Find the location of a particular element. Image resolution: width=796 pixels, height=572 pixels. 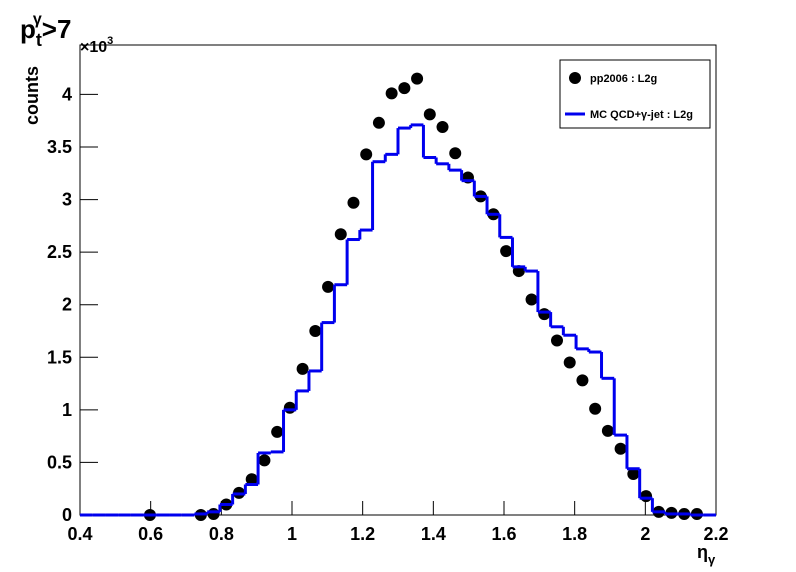

y-tick-label: 2 is located at coordinates (67, 305).